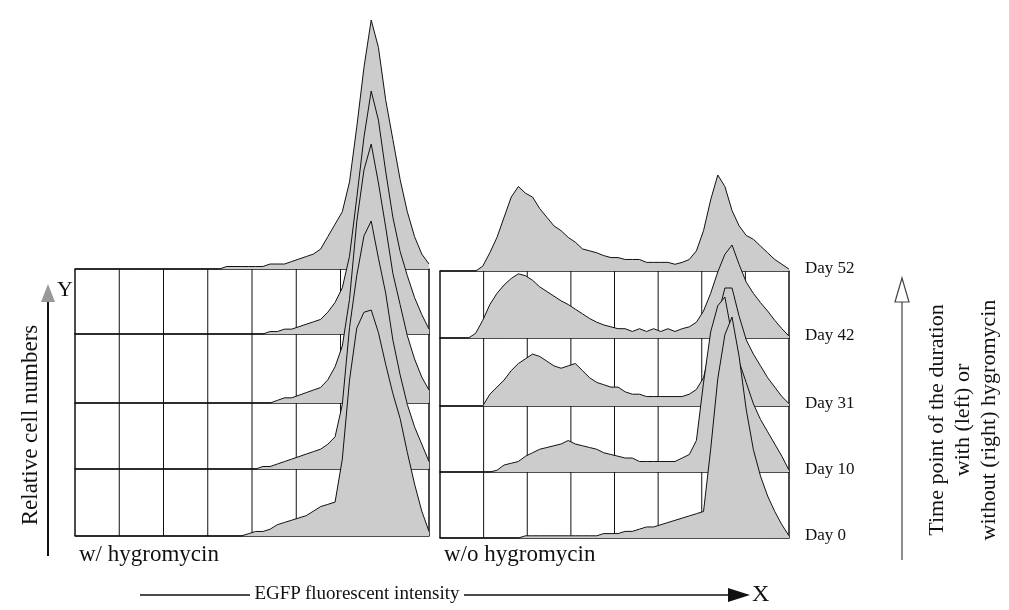 The height and width of the screenshot is (610, 1009). I want to click on y2-axis-title: Time point of the duration with (left) or without (right) hygromycin, so click(962, 420).